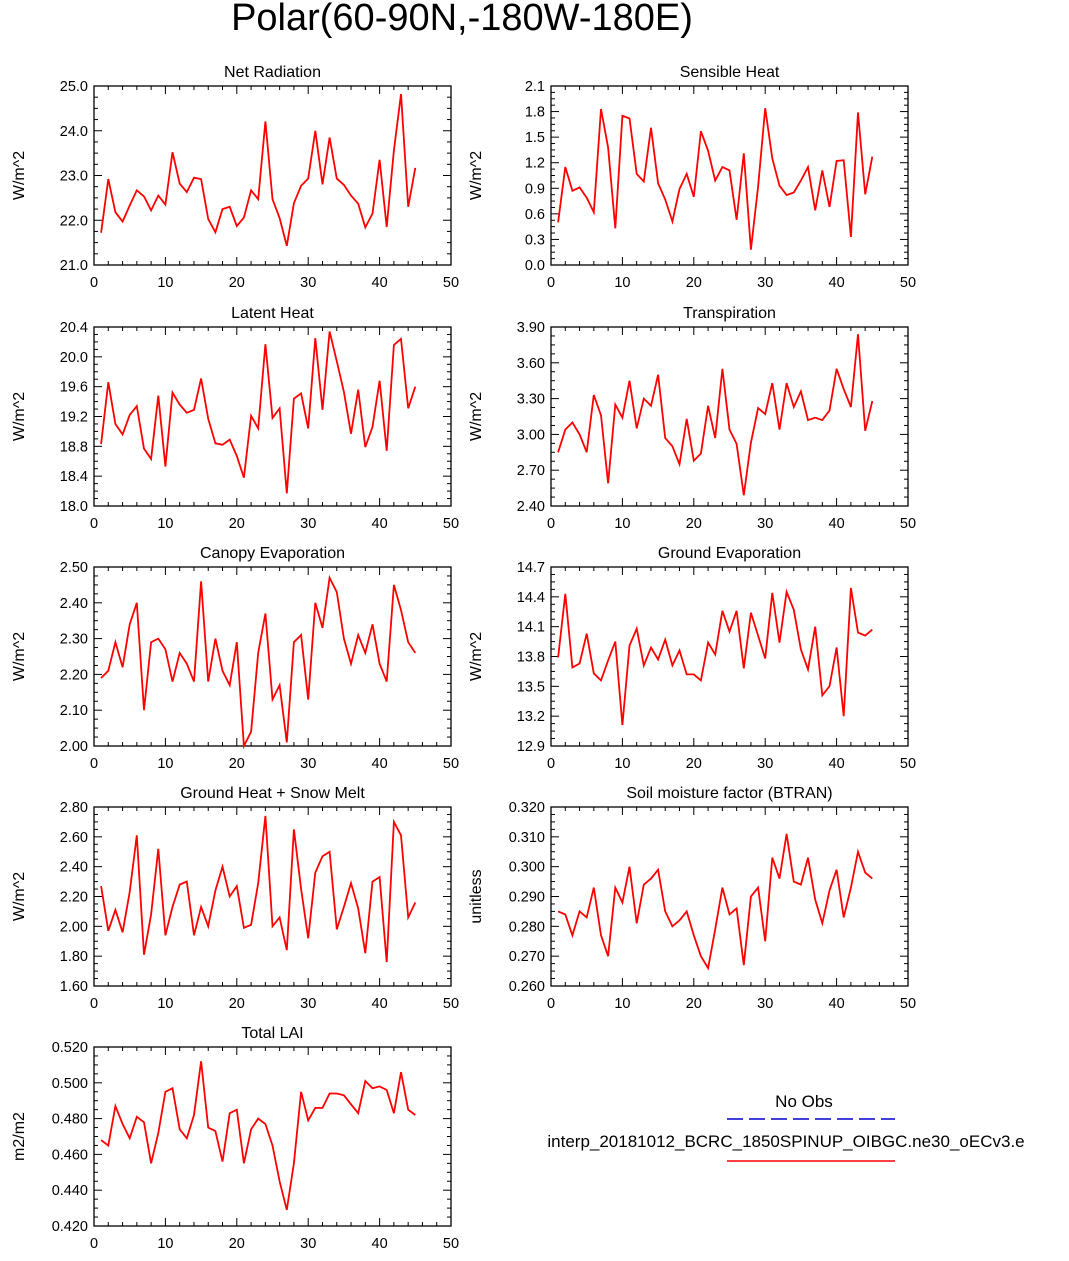 The width and height of the screenshot is (1069, 1261). Describe the element at coordinates (74, 388) in the screenshot. I see `y-tick-label: 19.6` at that location.